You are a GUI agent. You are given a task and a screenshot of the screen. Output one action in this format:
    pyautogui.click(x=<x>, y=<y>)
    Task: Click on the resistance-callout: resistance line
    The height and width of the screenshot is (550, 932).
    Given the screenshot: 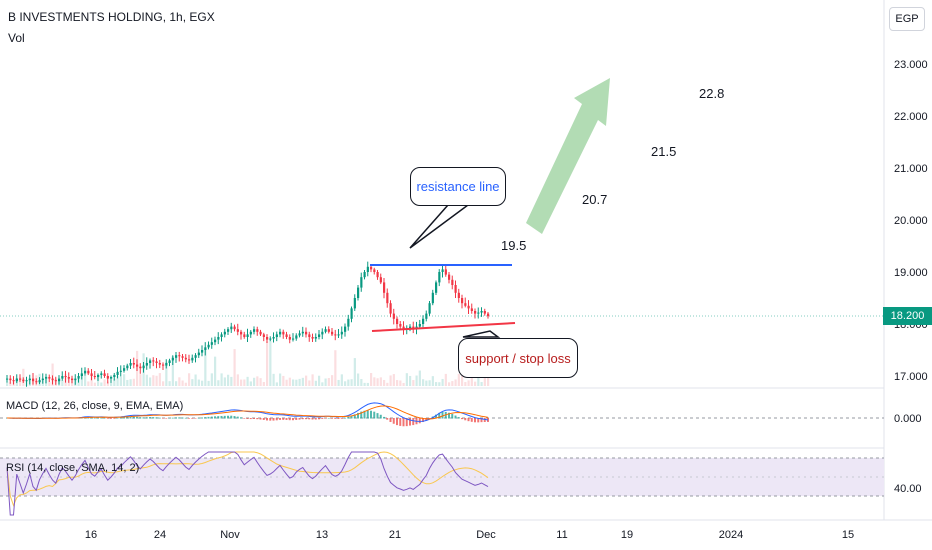 What is the action you would take?
    pyautogui.click(x=458, y=186)
    